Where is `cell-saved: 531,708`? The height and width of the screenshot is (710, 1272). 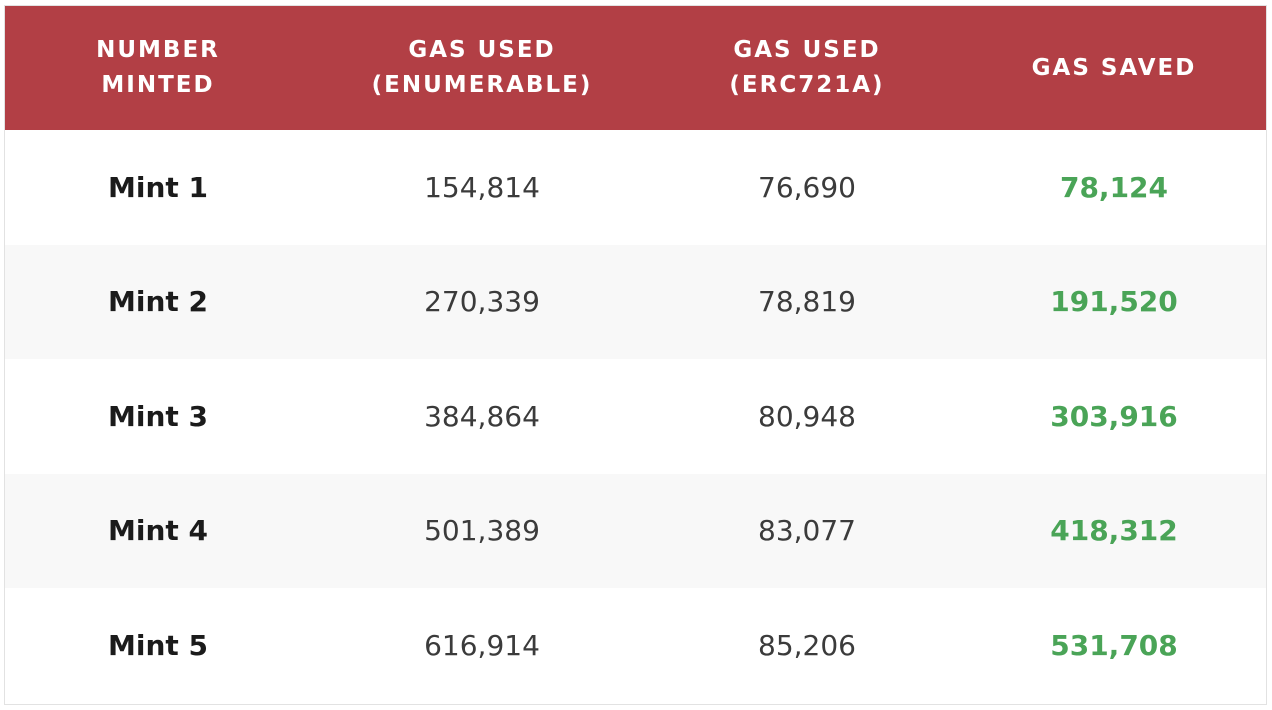
cell-saved: 531,708 is located at coordinates (1114, 645).